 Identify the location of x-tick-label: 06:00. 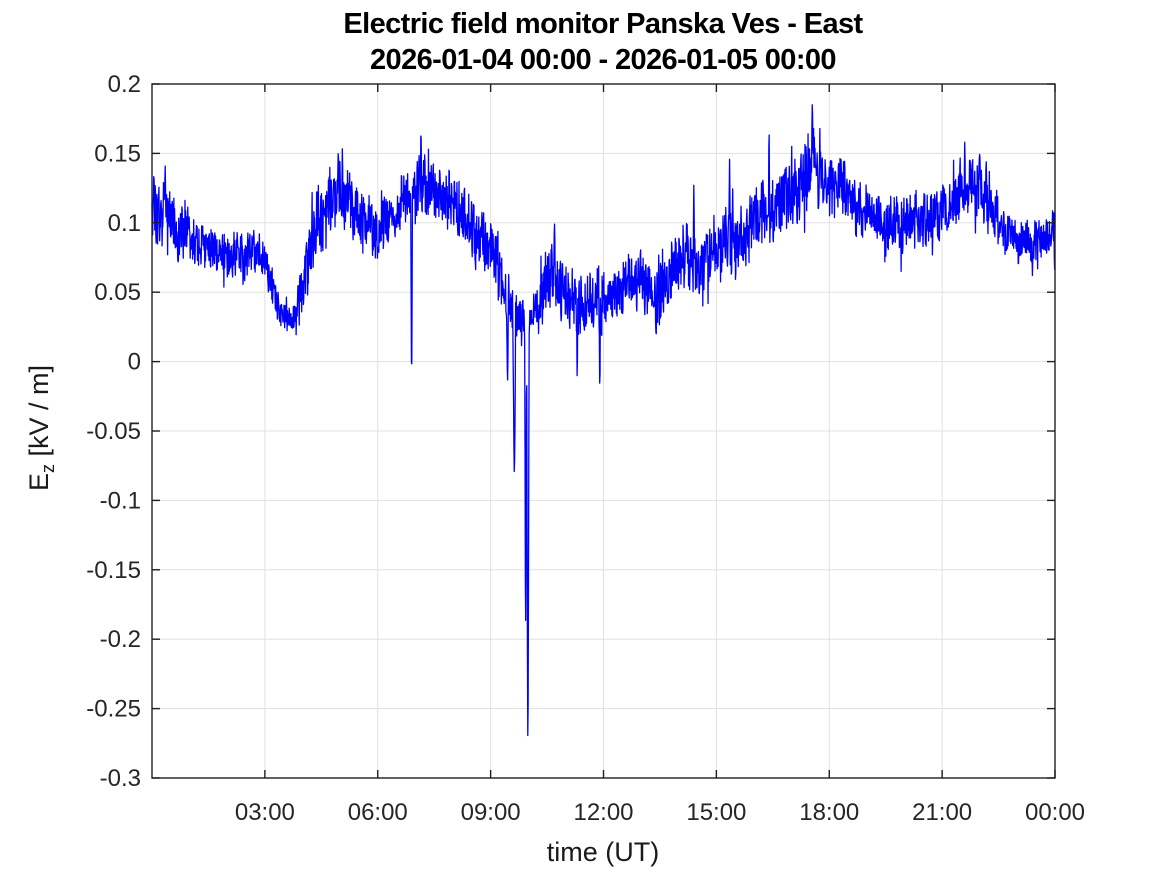
(378, 812).